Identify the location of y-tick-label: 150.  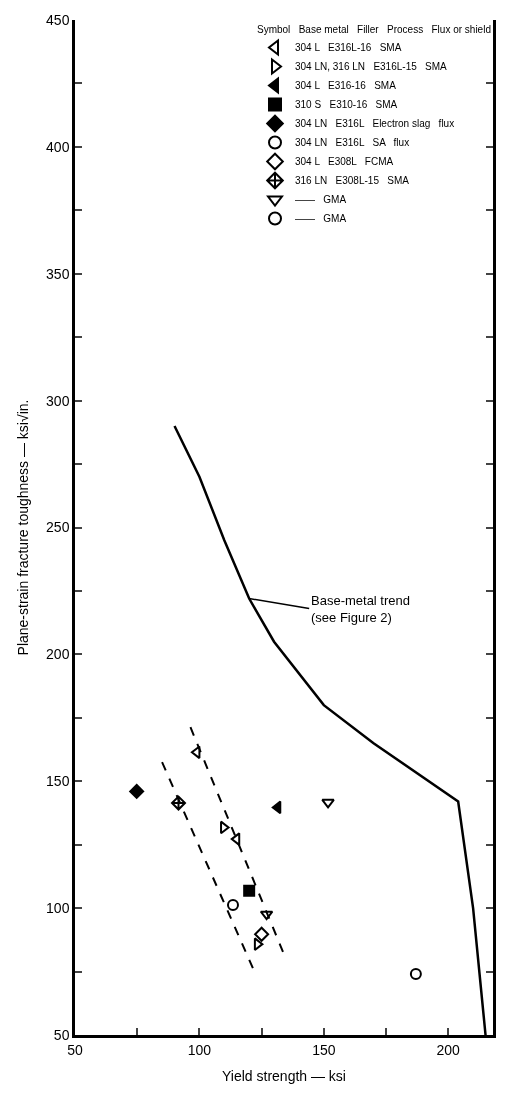
(58, 781).